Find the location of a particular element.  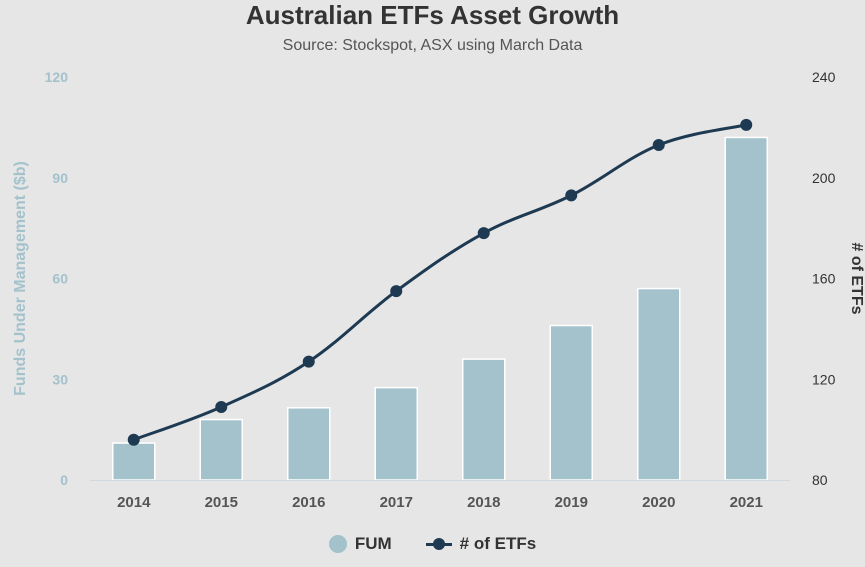

bar-fum-2016 is located at coordinates (309, 444).